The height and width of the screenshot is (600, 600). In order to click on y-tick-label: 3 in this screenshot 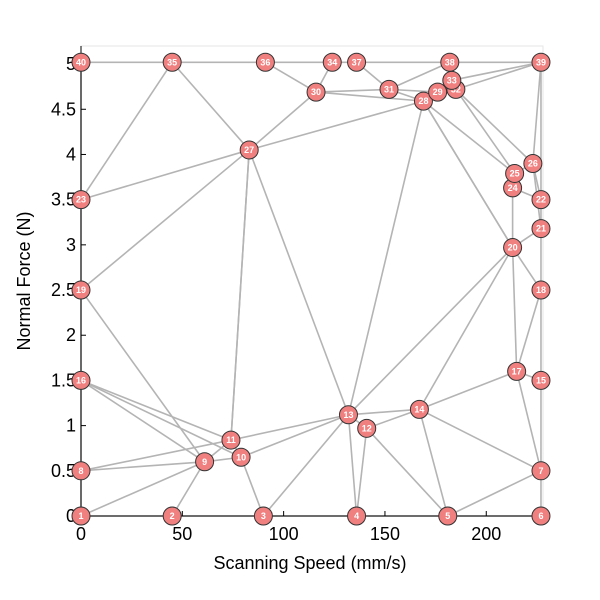, I will do `click(71, 245)`.